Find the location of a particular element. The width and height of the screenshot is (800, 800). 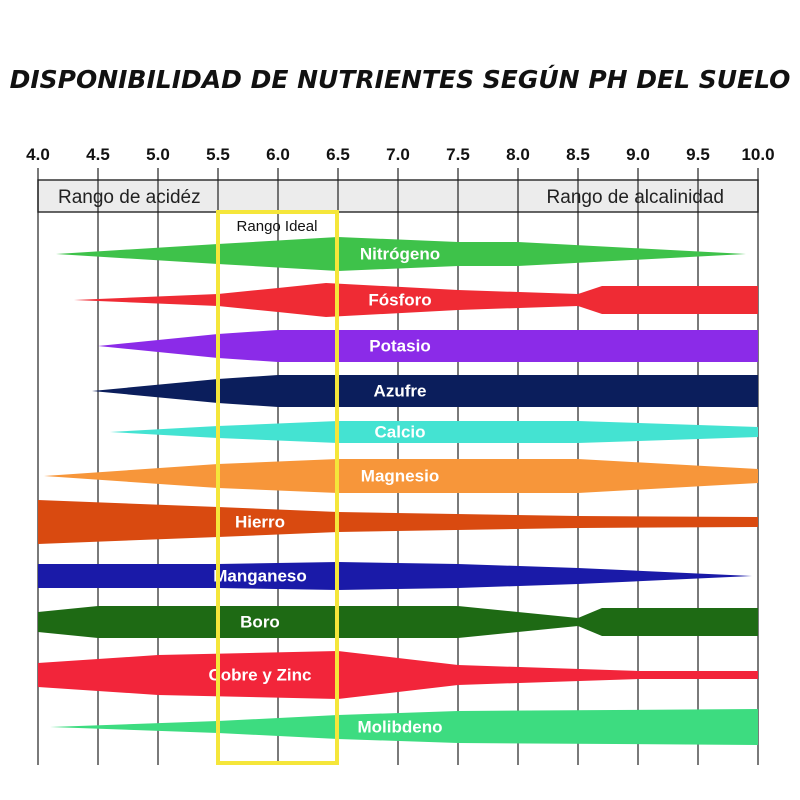

x-tick-label: 4.0 is located at coordinates (38, 154).